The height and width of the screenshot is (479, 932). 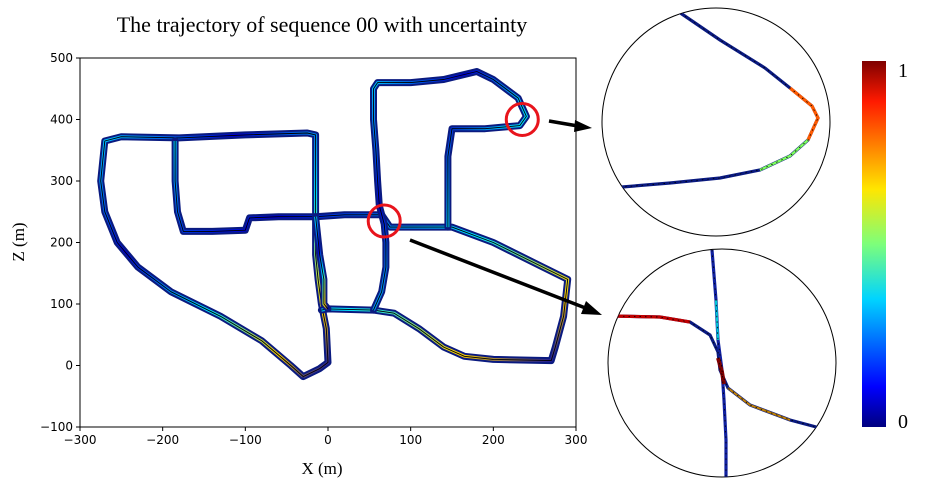 I want to click on x-tick-label: −300, so click(x=80, y=440).